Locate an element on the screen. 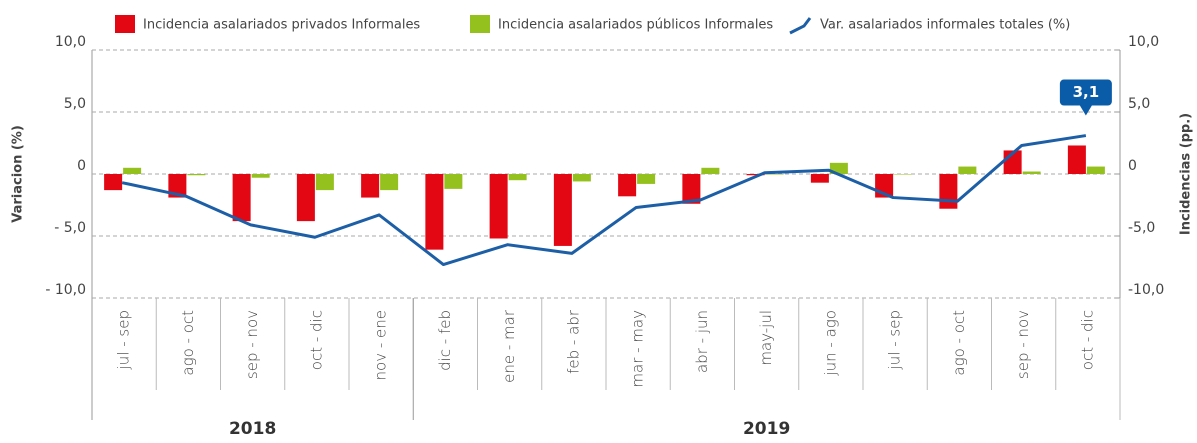  y2-tick-label: 0 is located at coordinates (1132, 166).